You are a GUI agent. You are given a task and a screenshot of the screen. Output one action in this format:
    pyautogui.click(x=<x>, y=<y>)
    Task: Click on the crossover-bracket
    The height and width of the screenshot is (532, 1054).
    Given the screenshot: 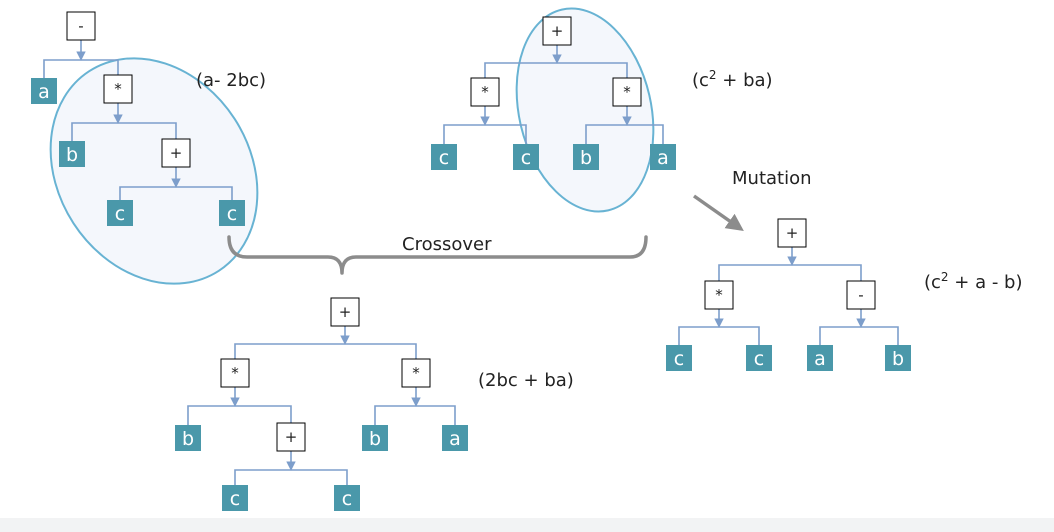 What is the action you would take?
    pyautogui.click(x=437, y=255)
    